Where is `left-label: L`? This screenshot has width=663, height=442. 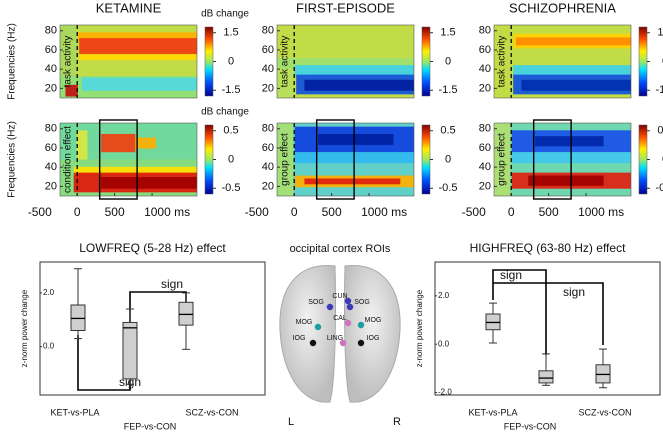 left-label: L is located at coordinates (291, 422).